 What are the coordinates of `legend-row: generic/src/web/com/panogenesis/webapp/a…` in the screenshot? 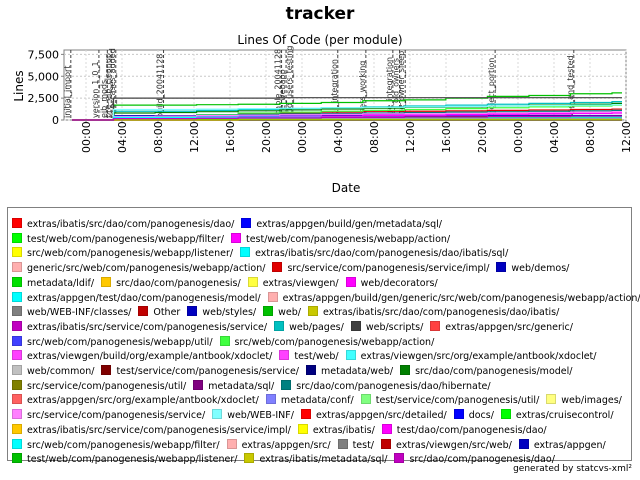 It's located at (294, 265).